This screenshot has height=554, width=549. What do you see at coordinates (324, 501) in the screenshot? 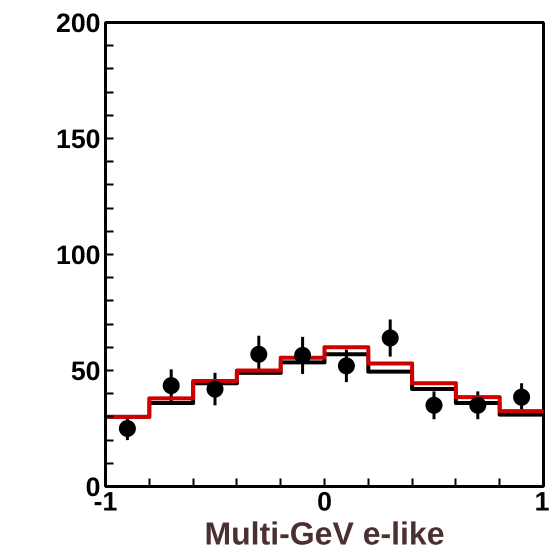
I see `x-tick-label: 0` at bounding box center [324, 501].